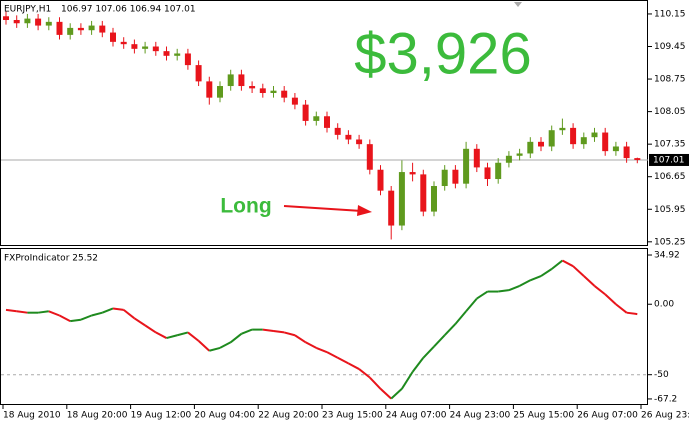 The height and width of the screenshot is (422, 689). I want to click on y-tick-label: 0.00, so click(664, 305).